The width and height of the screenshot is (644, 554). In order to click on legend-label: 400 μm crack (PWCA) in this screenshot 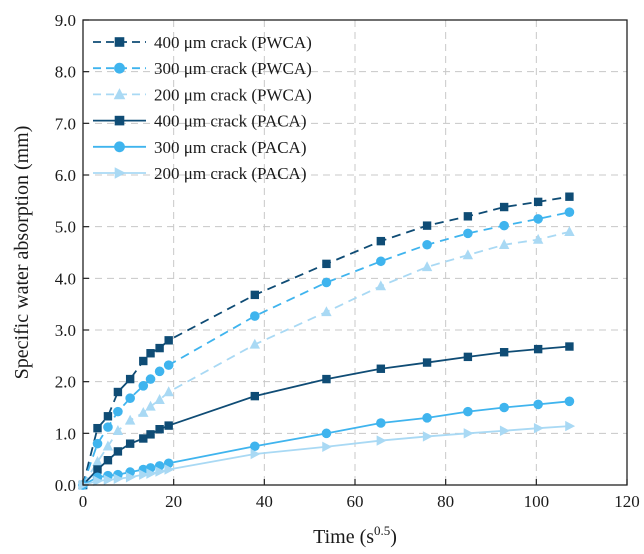, I will do `click(233, 42)`.